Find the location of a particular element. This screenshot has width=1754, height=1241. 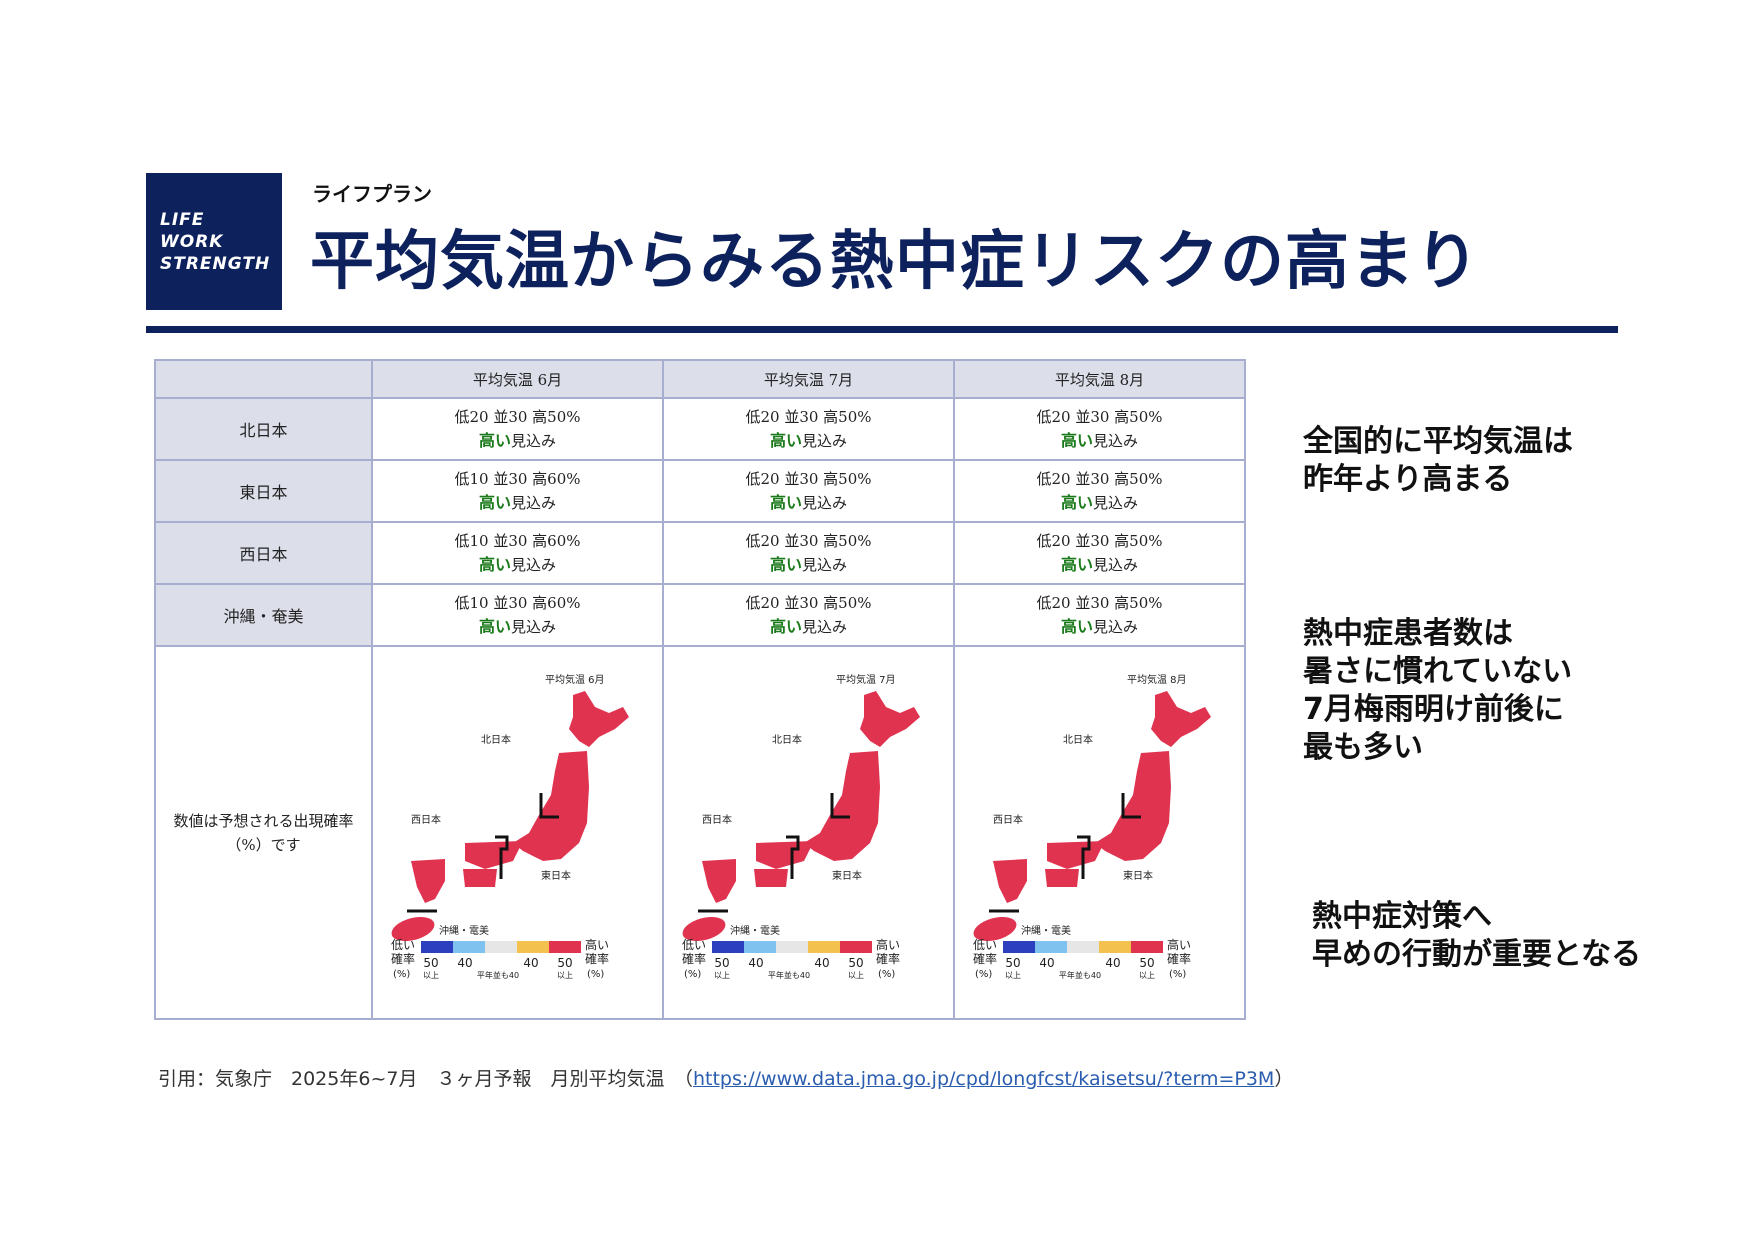

map-caption: 平均気温 6月 is located at coordinates (575, 679).